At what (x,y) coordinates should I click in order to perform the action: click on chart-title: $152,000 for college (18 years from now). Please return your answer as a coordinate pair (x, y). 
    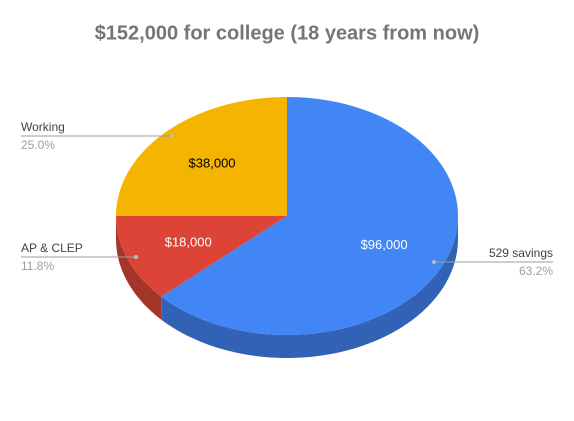
    Looking at the image, I should click on (287, 33).